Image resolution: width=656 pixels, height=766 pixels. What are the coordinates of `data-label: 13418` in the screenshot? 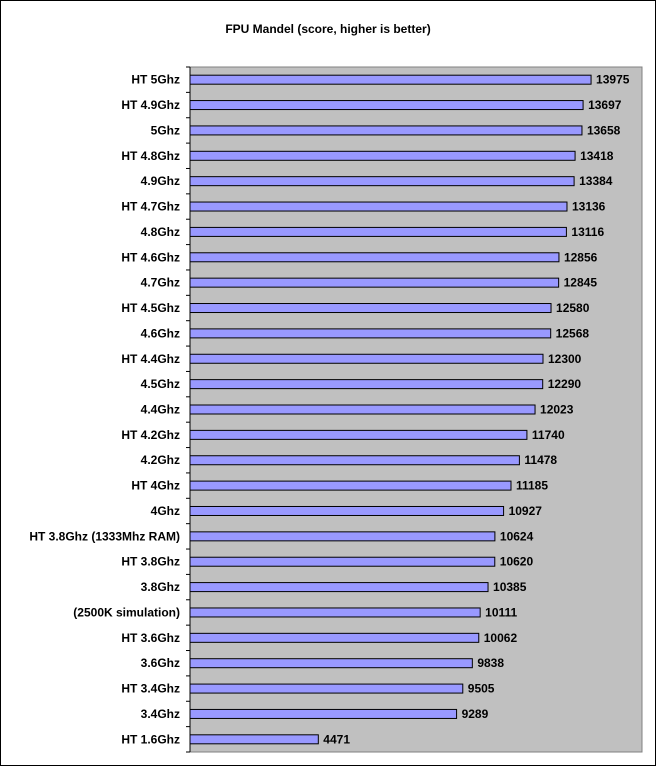 It's located at (597, 156).